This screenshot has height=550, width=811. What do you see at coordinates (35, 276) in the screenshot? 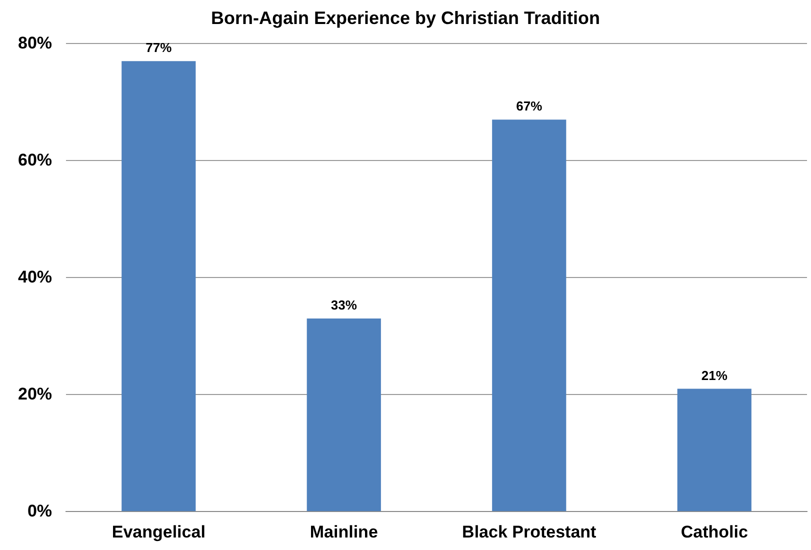
I see `y-tick-label: 40%` at bounding box center [35, 276].